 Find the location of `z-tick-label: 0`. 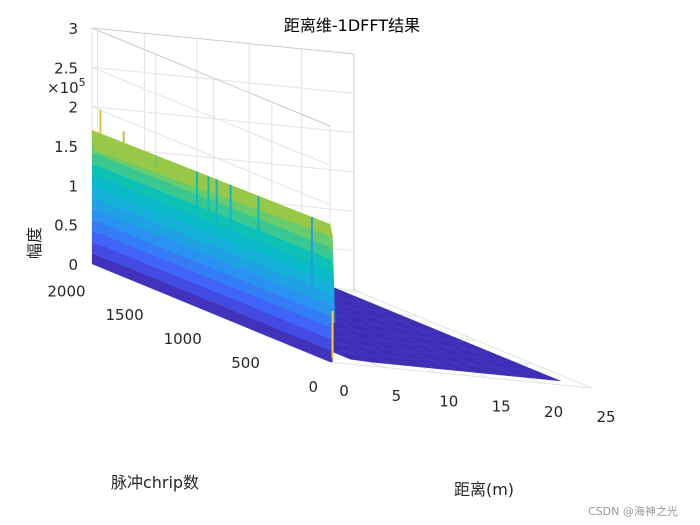

z-tick-label: 0 is located at coordinates (73, 265).